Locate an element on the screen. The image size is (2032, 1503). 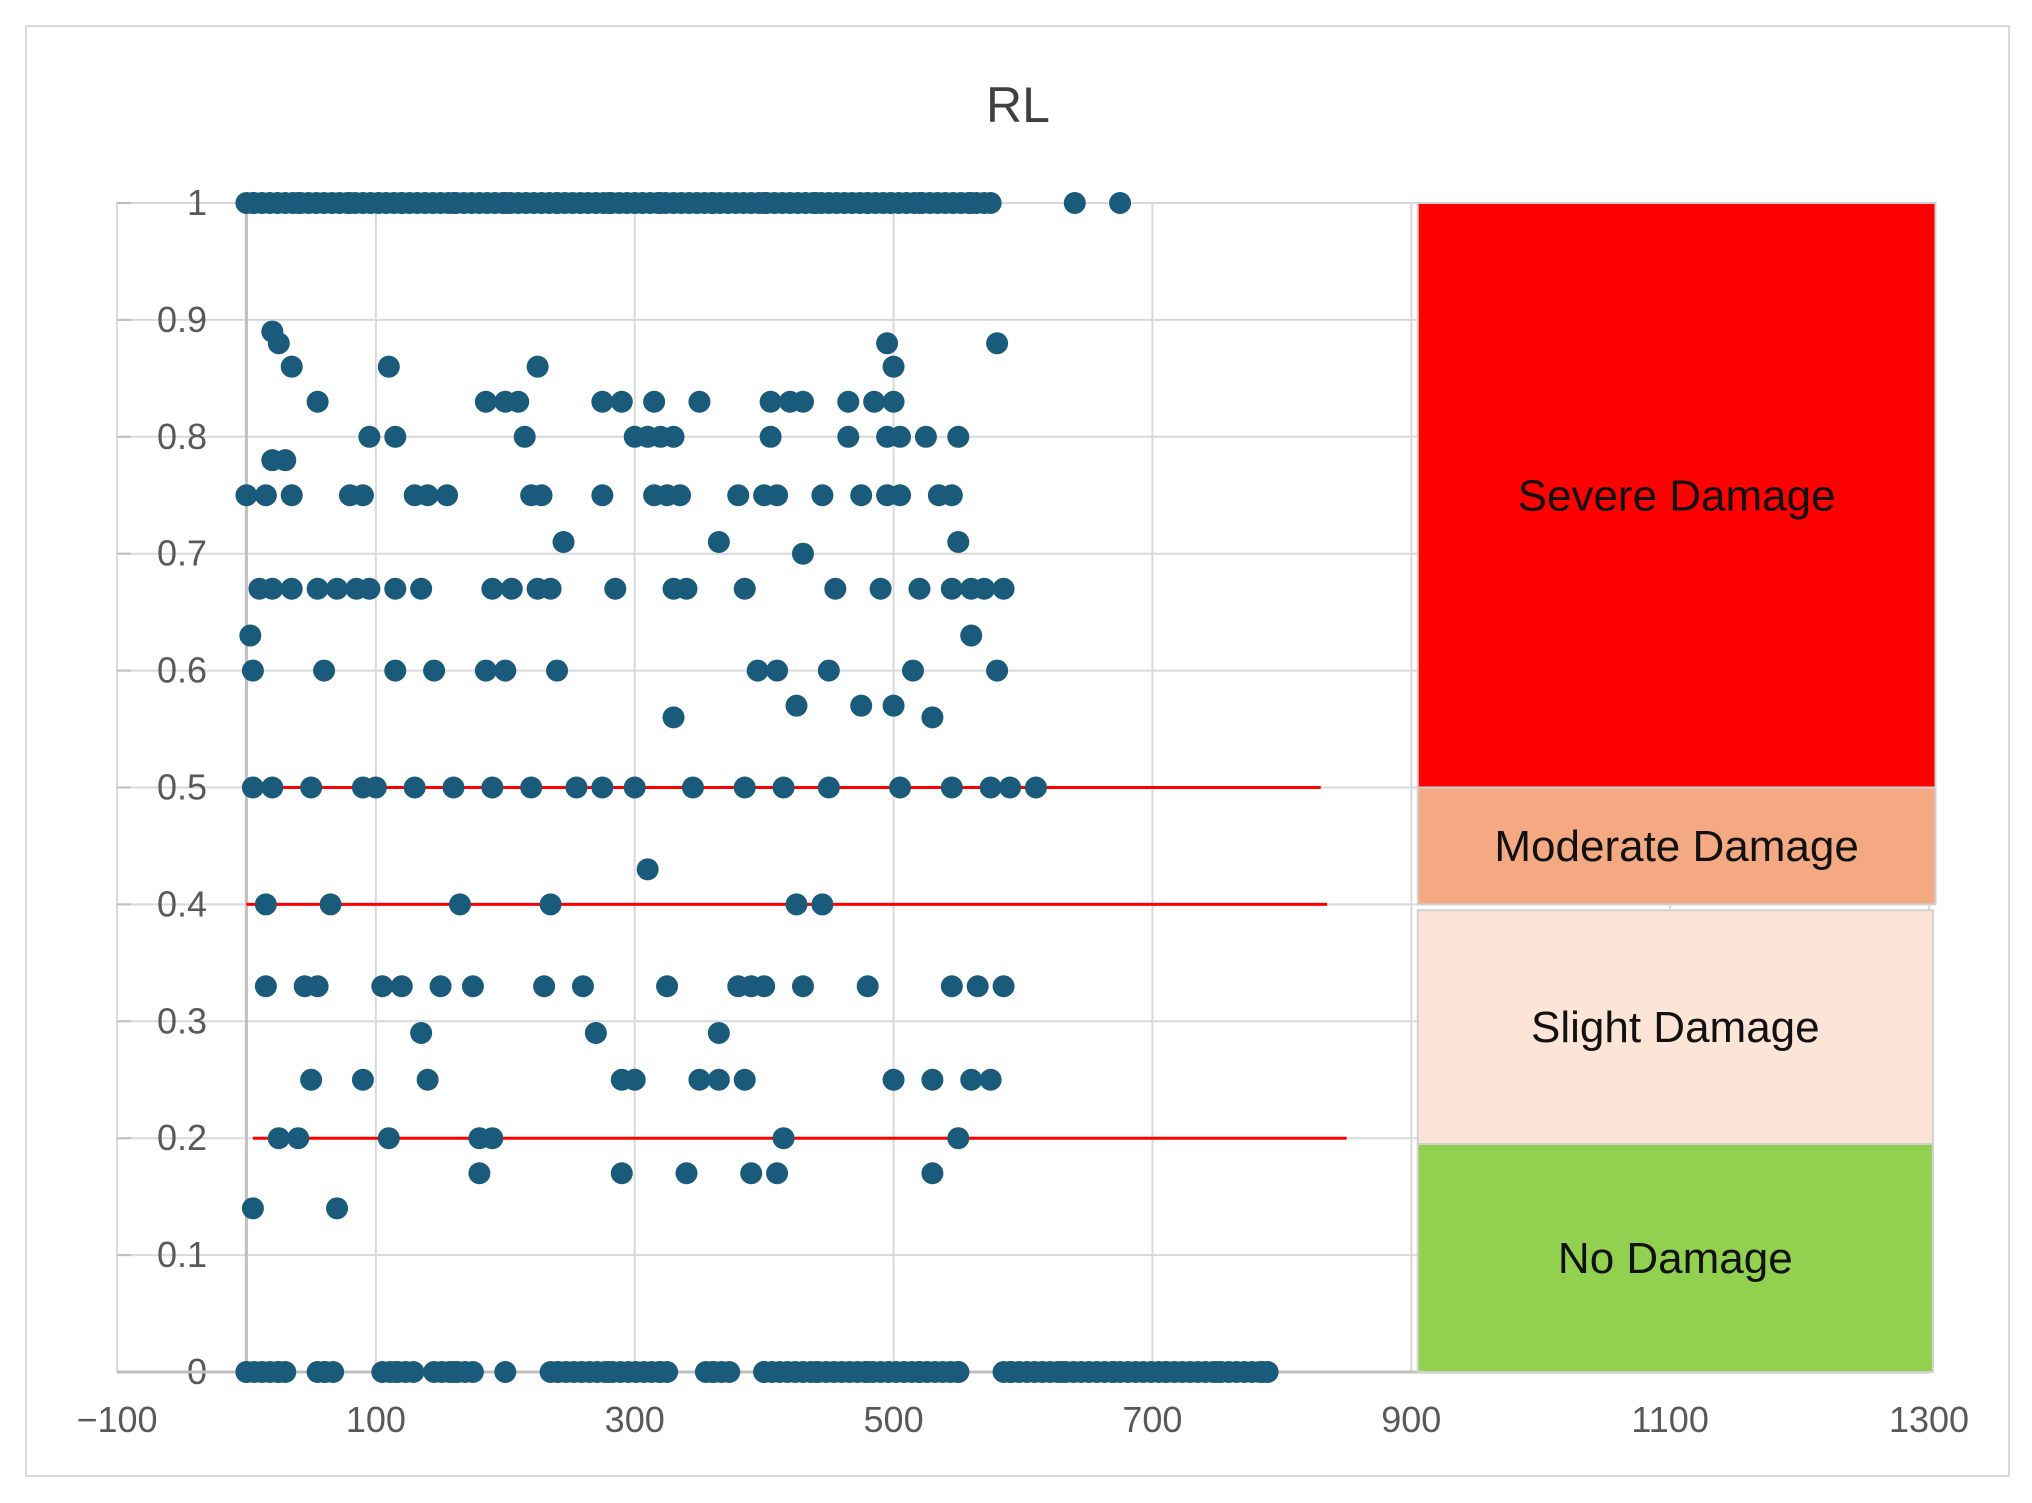
y-tick-label: 0.9 is located at coordinates (182, 319).